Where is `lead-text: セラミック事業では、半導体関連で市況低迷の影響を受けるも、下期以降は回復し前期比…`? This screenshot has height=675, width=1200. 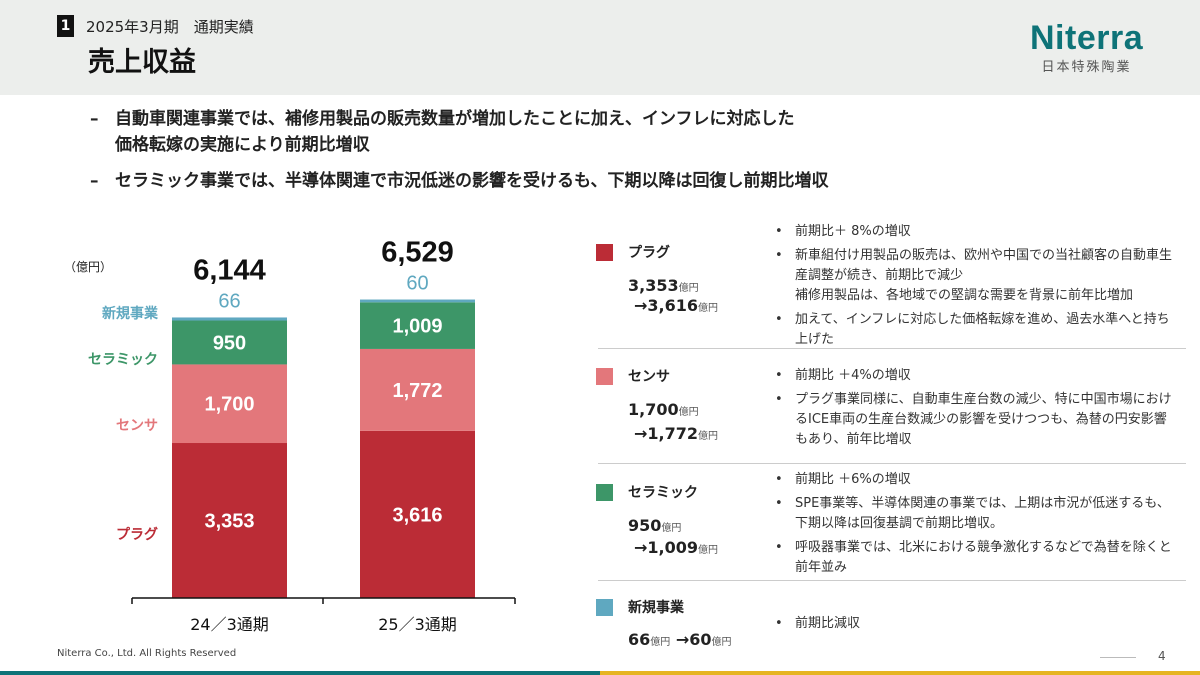
lead-text: セラミック事業では、半導体関連で市況低迷の影響を受けるも、下期以降は回復し前期比… is located at coordinates (472, 181).